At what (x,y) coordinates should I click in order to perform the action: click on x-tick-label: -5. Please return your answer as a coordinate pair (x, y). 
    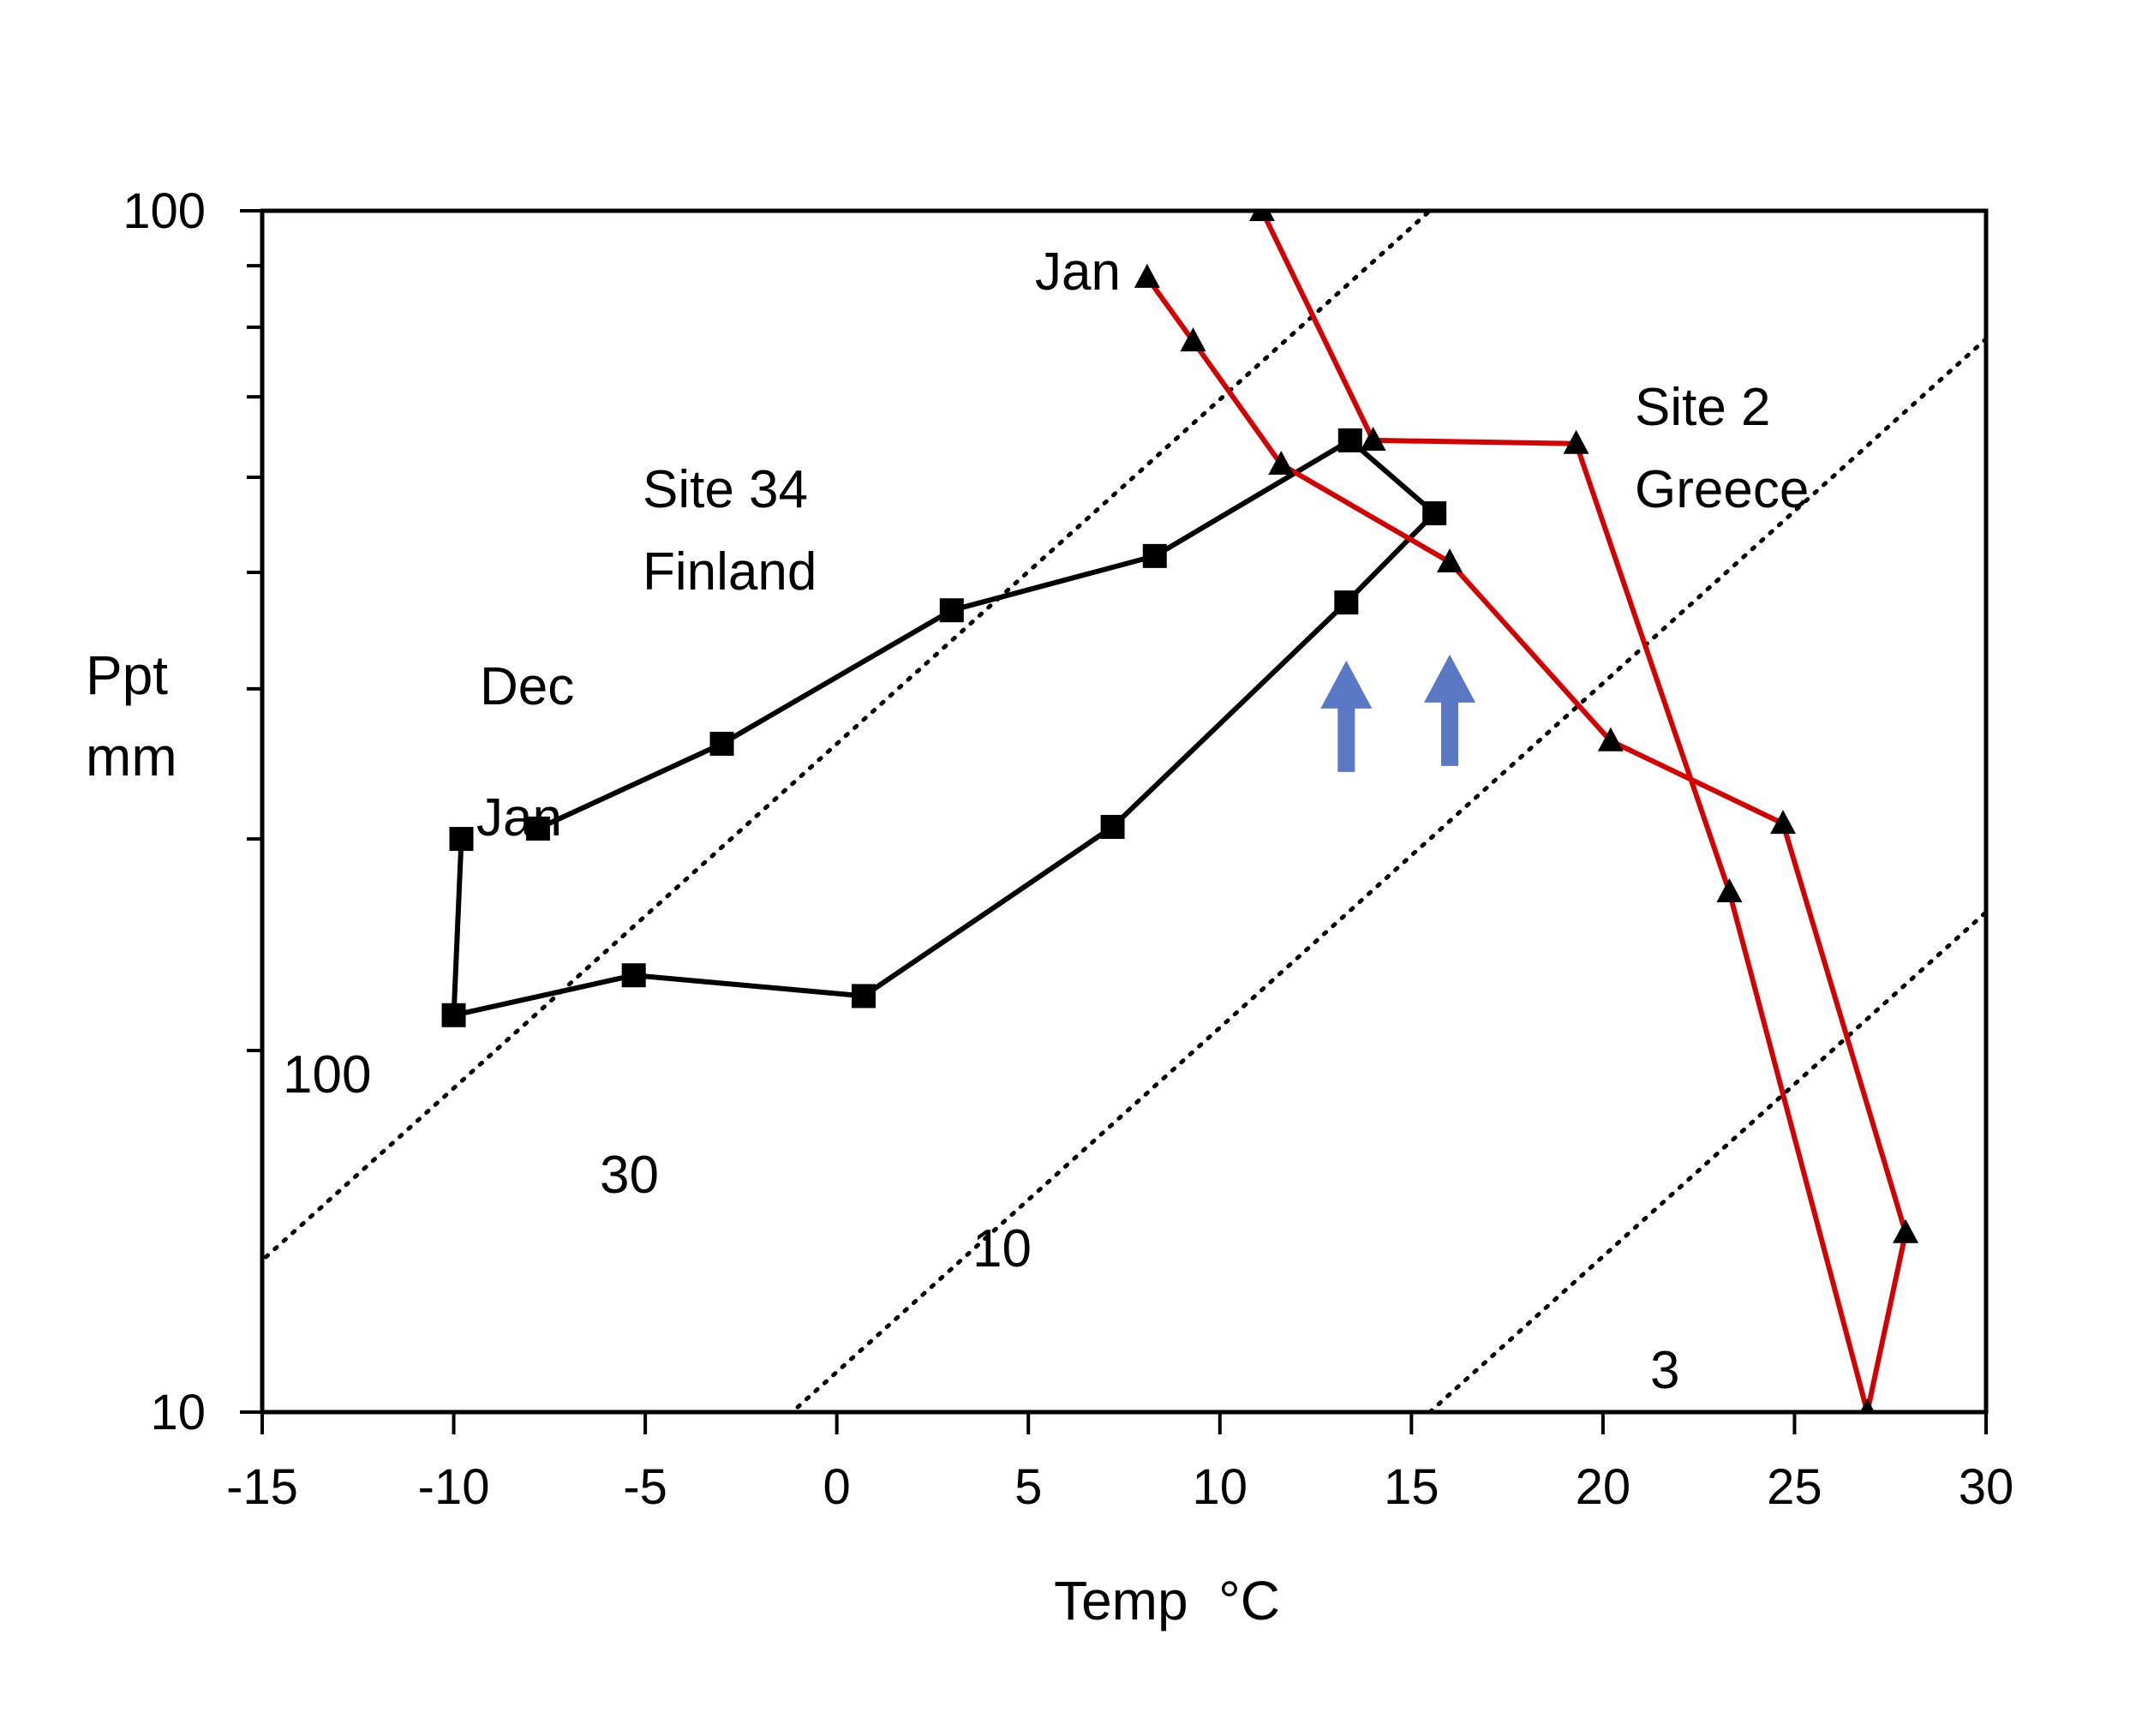
    Looking at the image, I should click on (645, 1487).